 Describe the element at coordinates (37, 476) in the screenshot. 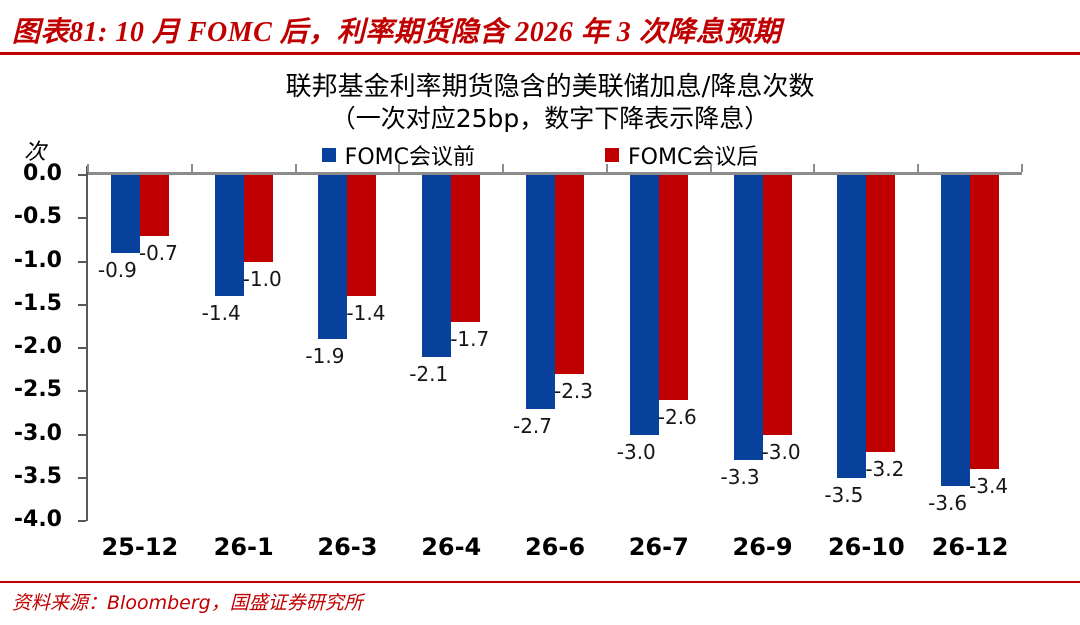

I see `y-tick-label: -3.5` at that location.